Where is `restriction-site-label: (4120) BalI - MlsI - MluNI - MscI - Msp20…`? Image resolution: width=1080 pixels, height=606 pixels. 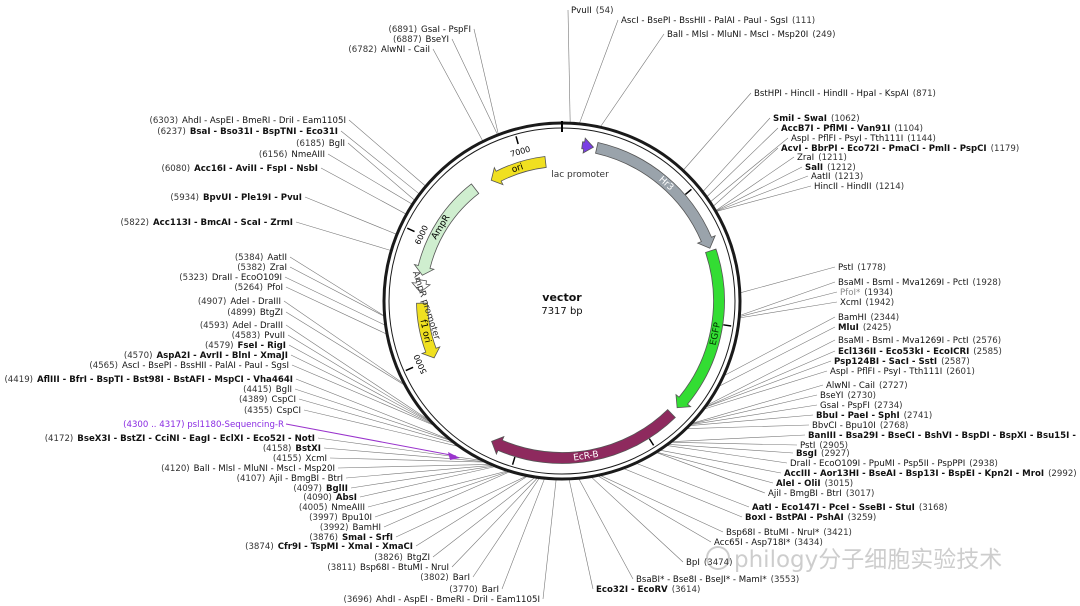 restriction-site-label: (4120) BalI - MlsI - MluNI - MscI - Msp20… is located at coordinates (248, 469).